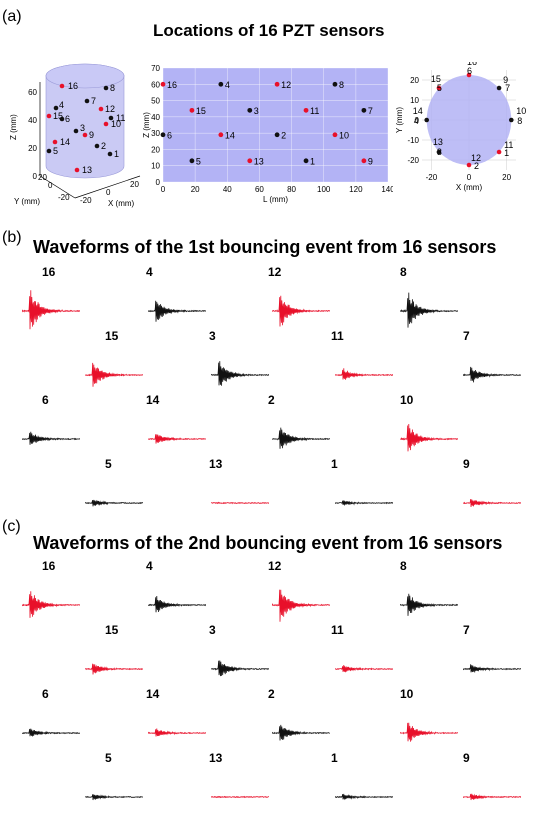 Image resolution: width=534 pixels, height=827 pixels. Describe the element at coordinates (370, 111) in the screenshot. I see `sensor-label: 7` at that location.